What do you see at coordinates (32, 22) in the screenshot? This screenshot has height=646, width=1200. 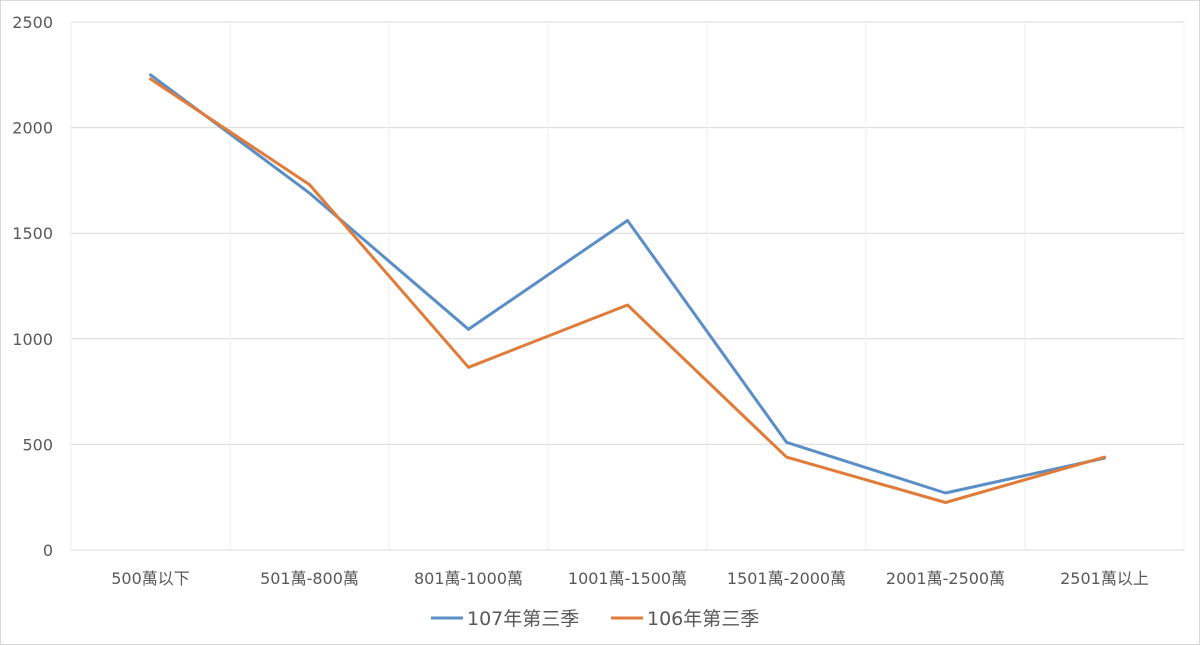 I see `y-tick-label: 2500` at bounding box center [32, 22].